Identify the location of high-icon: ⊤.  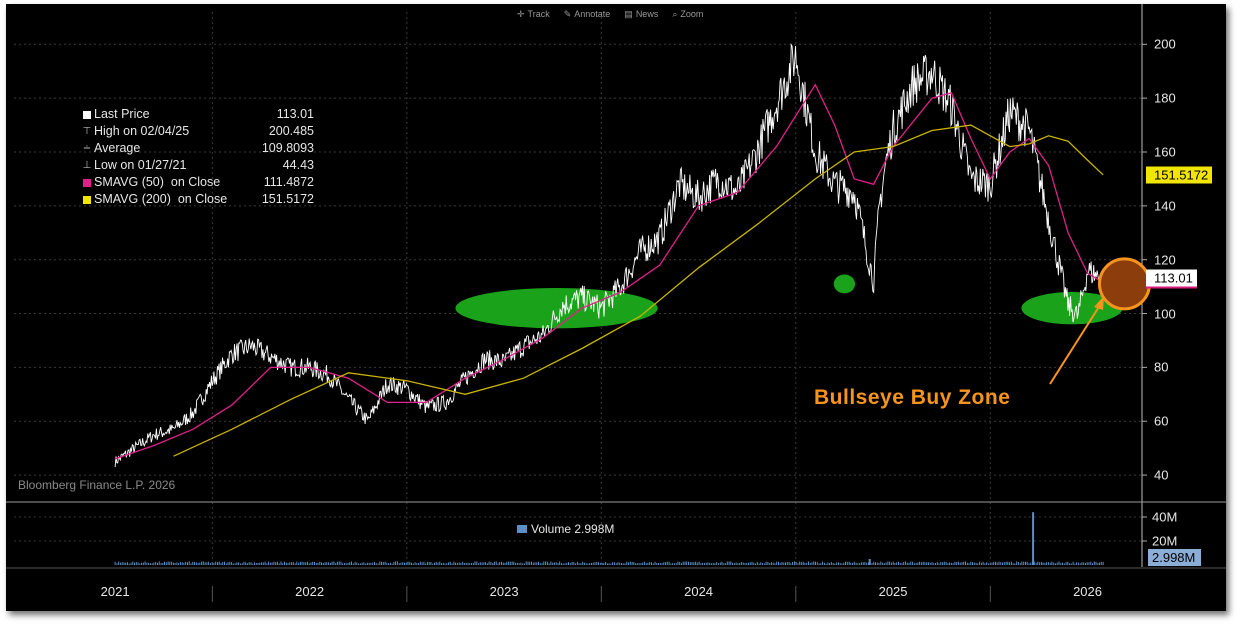
(87, 131).